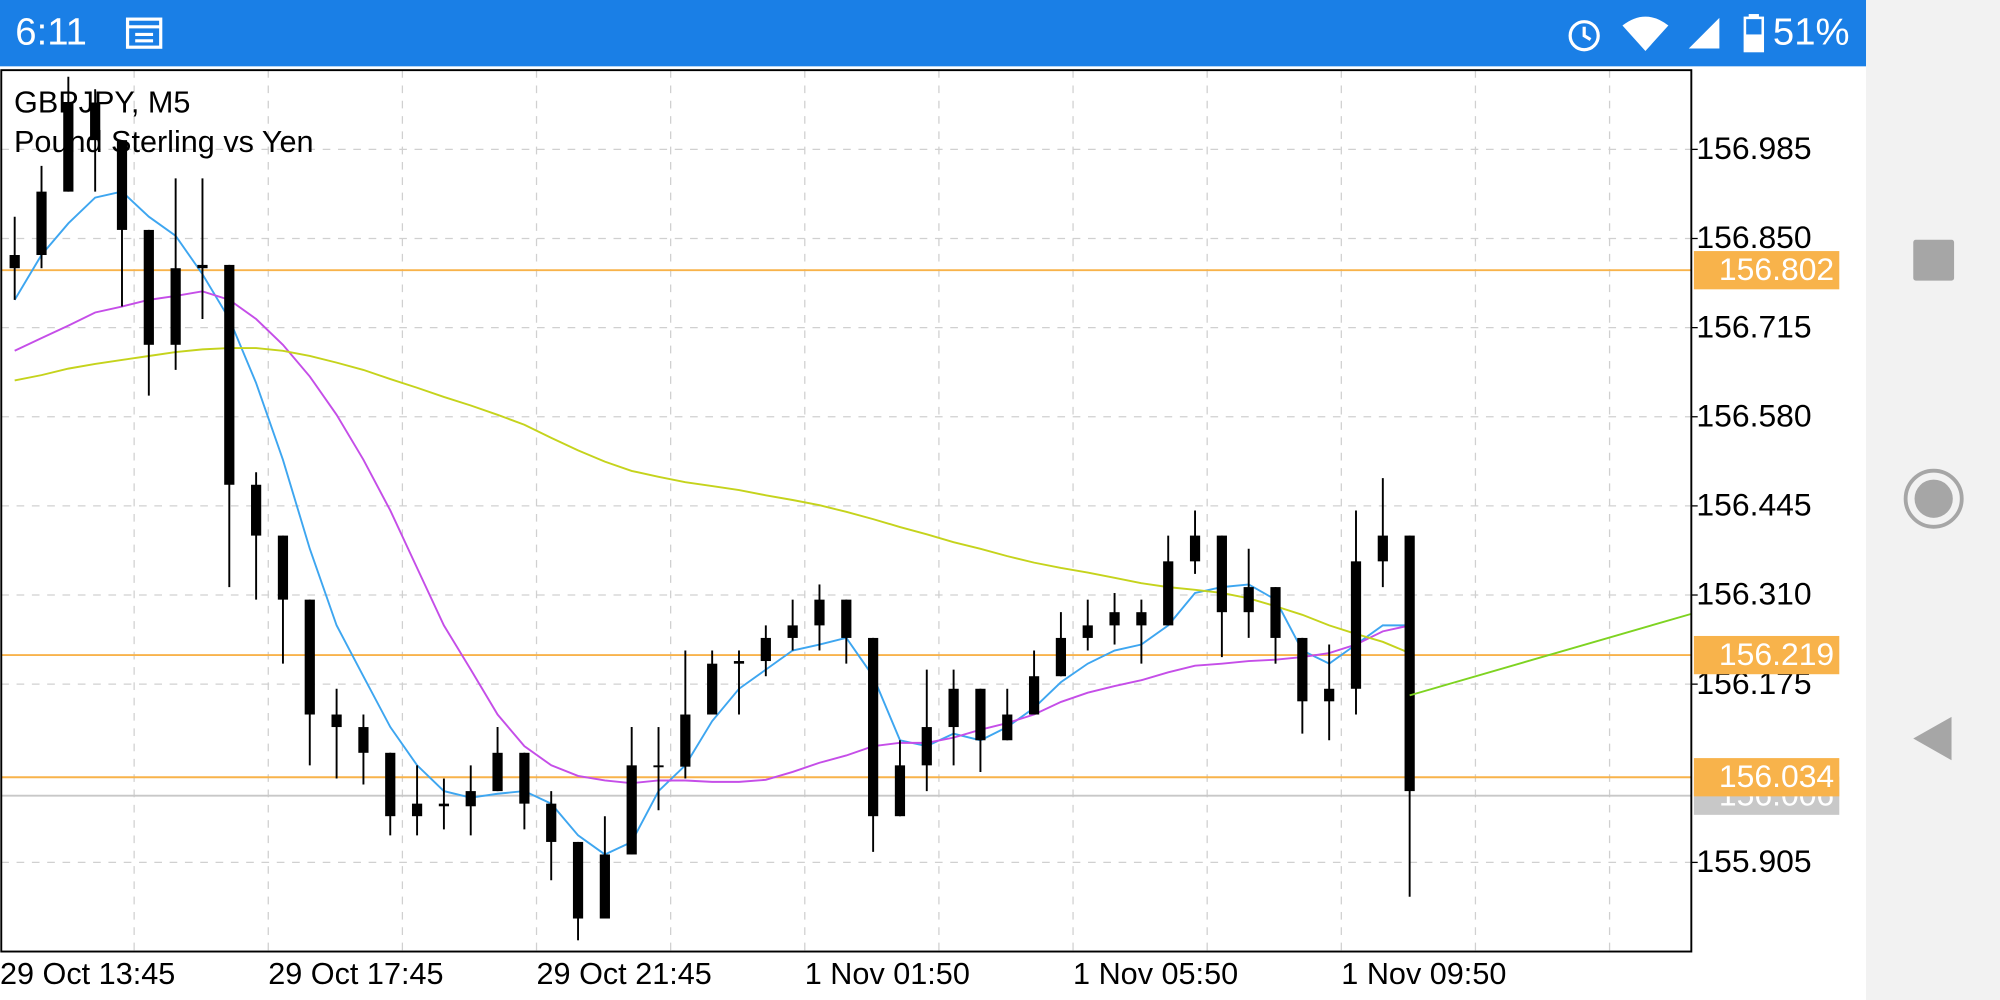  Describe the element at coordinates (1753, 861) in the screenshot. I see `y-tick-label: 155.905` at that location.